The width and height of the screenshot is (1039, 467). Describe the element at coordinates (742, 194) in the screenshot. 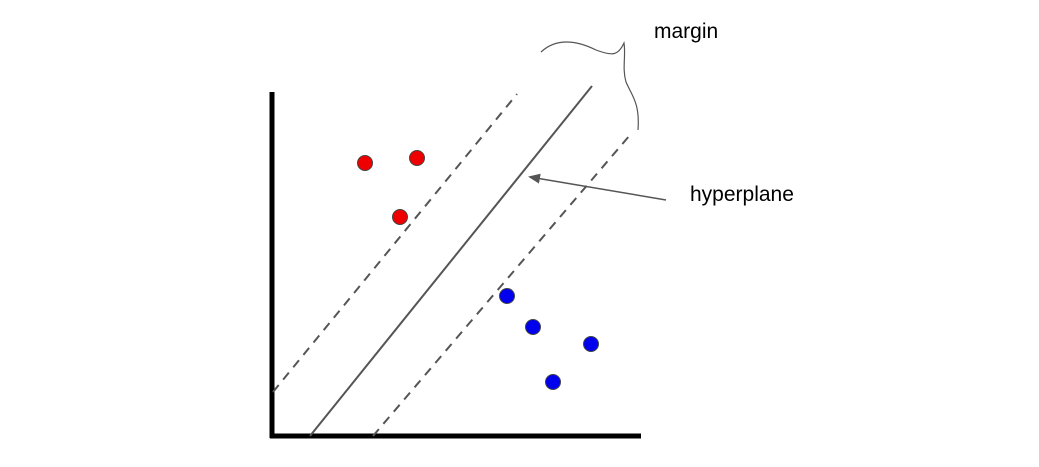

I see `hyperplane-label: hyperplane` at that location.